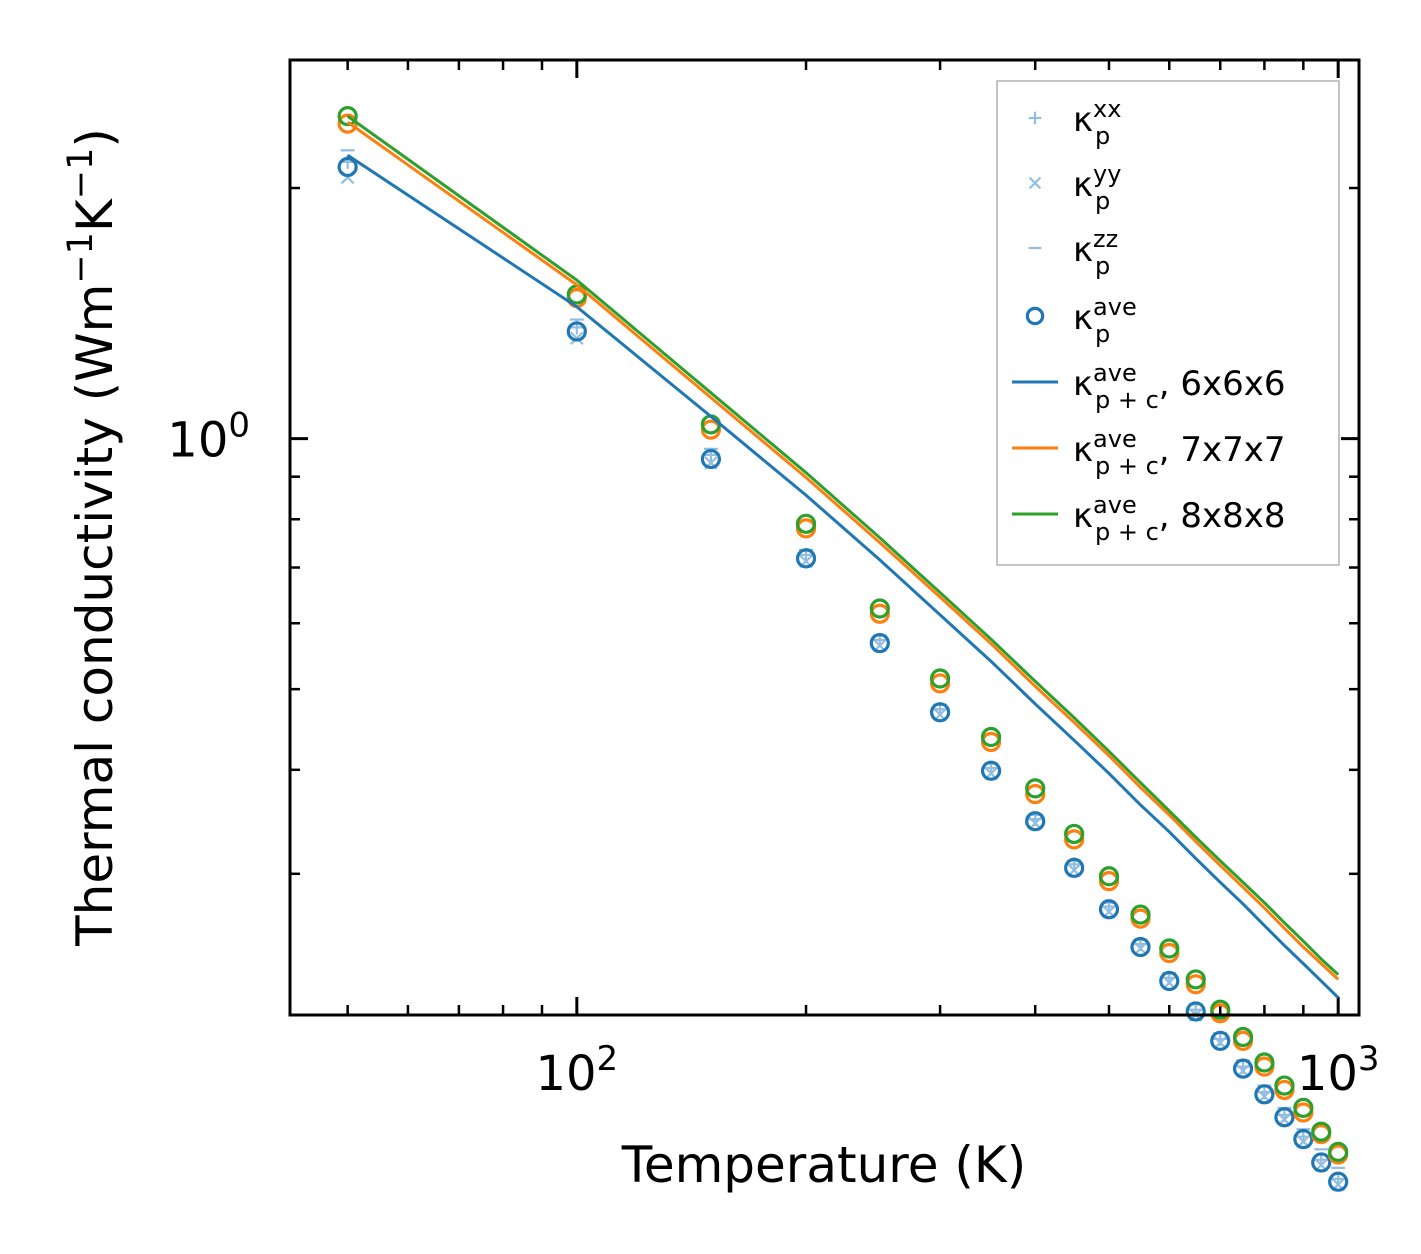 This screenshot has height=1254, width=1421. I want to click on x-tick-label-exp: 3, so click(1369, 1059).